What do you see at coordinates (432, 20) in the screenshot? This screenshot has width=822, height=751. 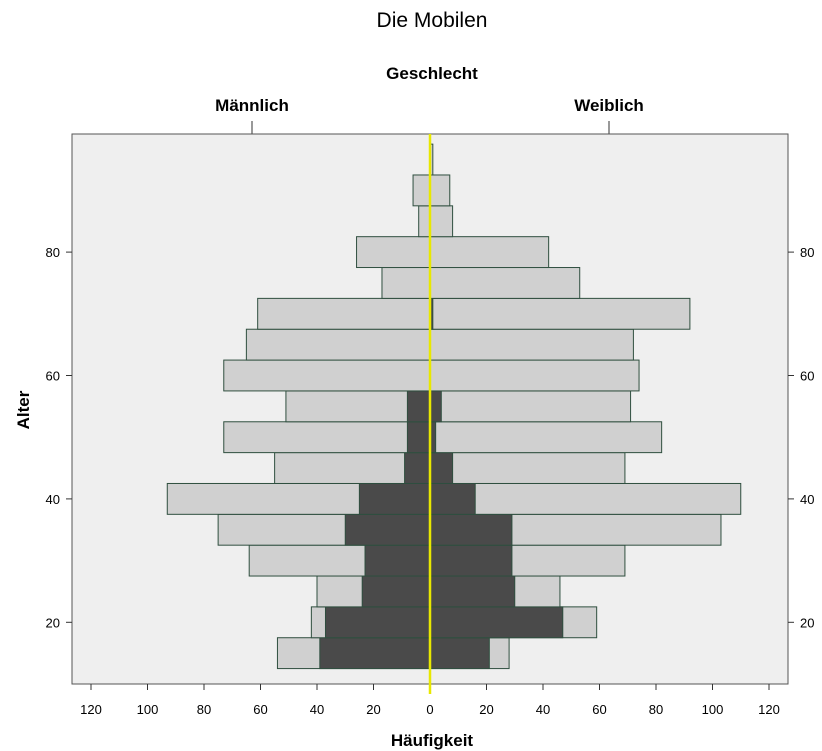 I see `chart-title: Die Mobilen` at bounding box center [432, 20].